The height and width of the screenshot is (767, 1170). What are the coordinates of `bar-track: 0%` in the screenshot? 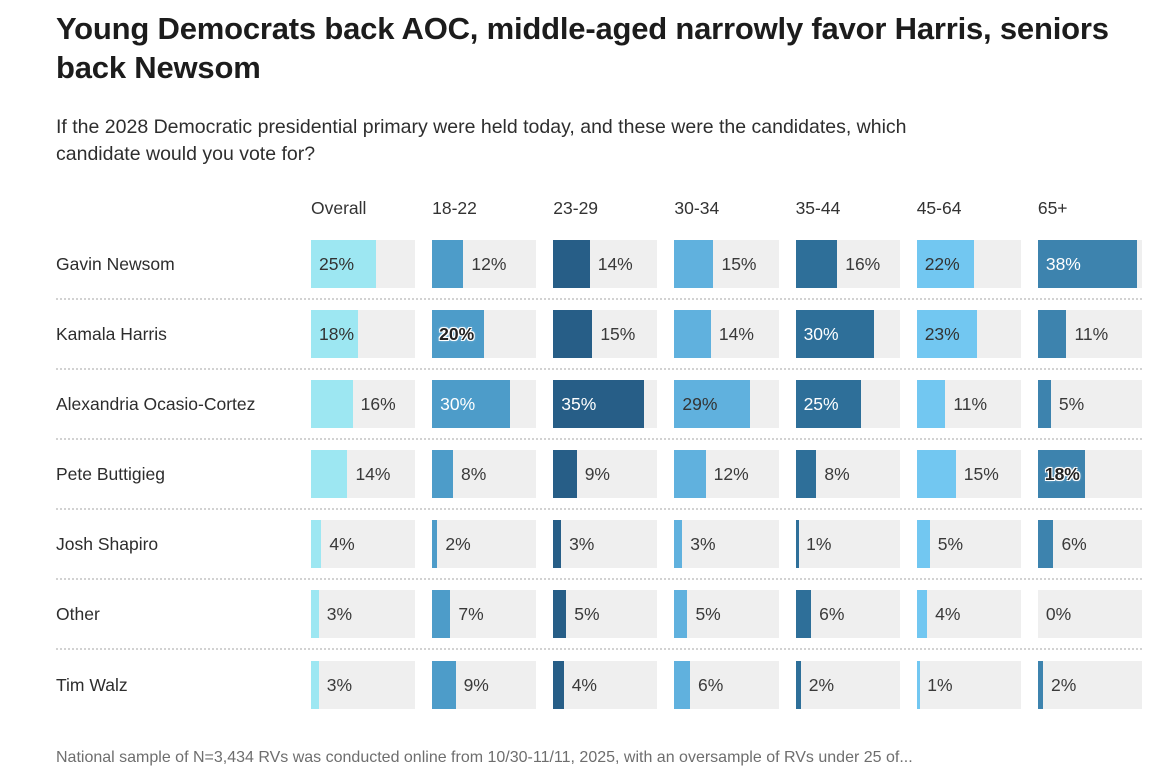 It's located at (1089, 614).